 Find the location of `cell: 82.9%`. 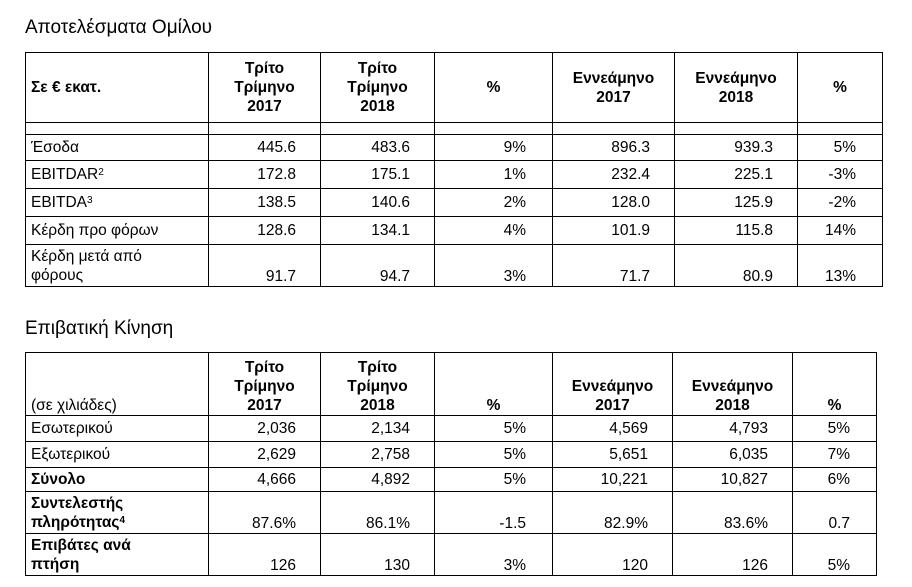

cell: 82.9% is located at coordinates (612, 512).